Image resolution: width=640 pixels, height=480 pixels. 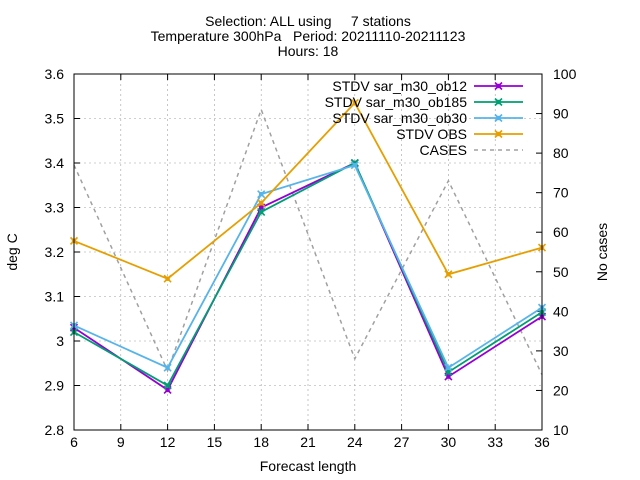 I want to click on x-tick-label: 6, so click(x=74, y=442).